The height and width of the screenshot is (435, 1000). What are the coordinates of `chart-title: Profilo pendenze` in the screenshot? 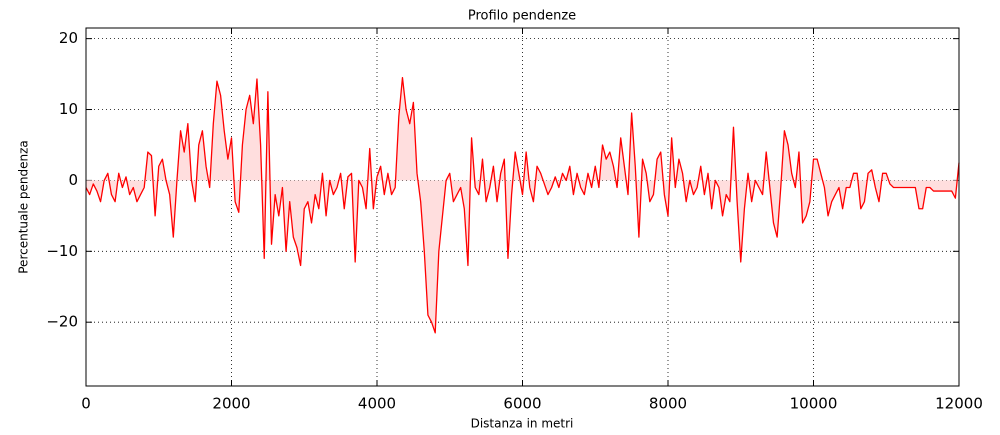 It's located at (522, 16).